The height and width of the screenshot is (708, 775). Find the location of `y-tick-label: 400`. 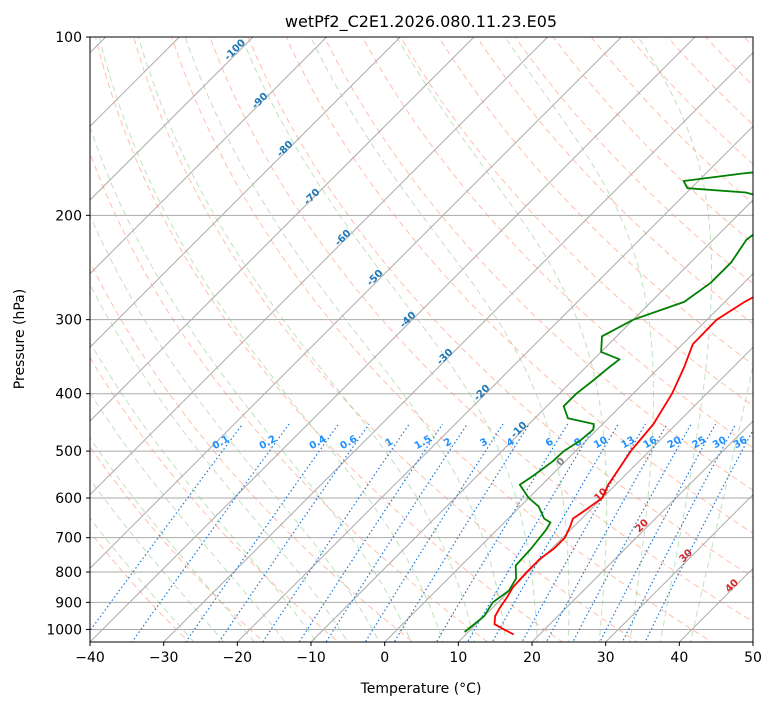

y-tick-label: 400 is located at coordinates (68, 395).